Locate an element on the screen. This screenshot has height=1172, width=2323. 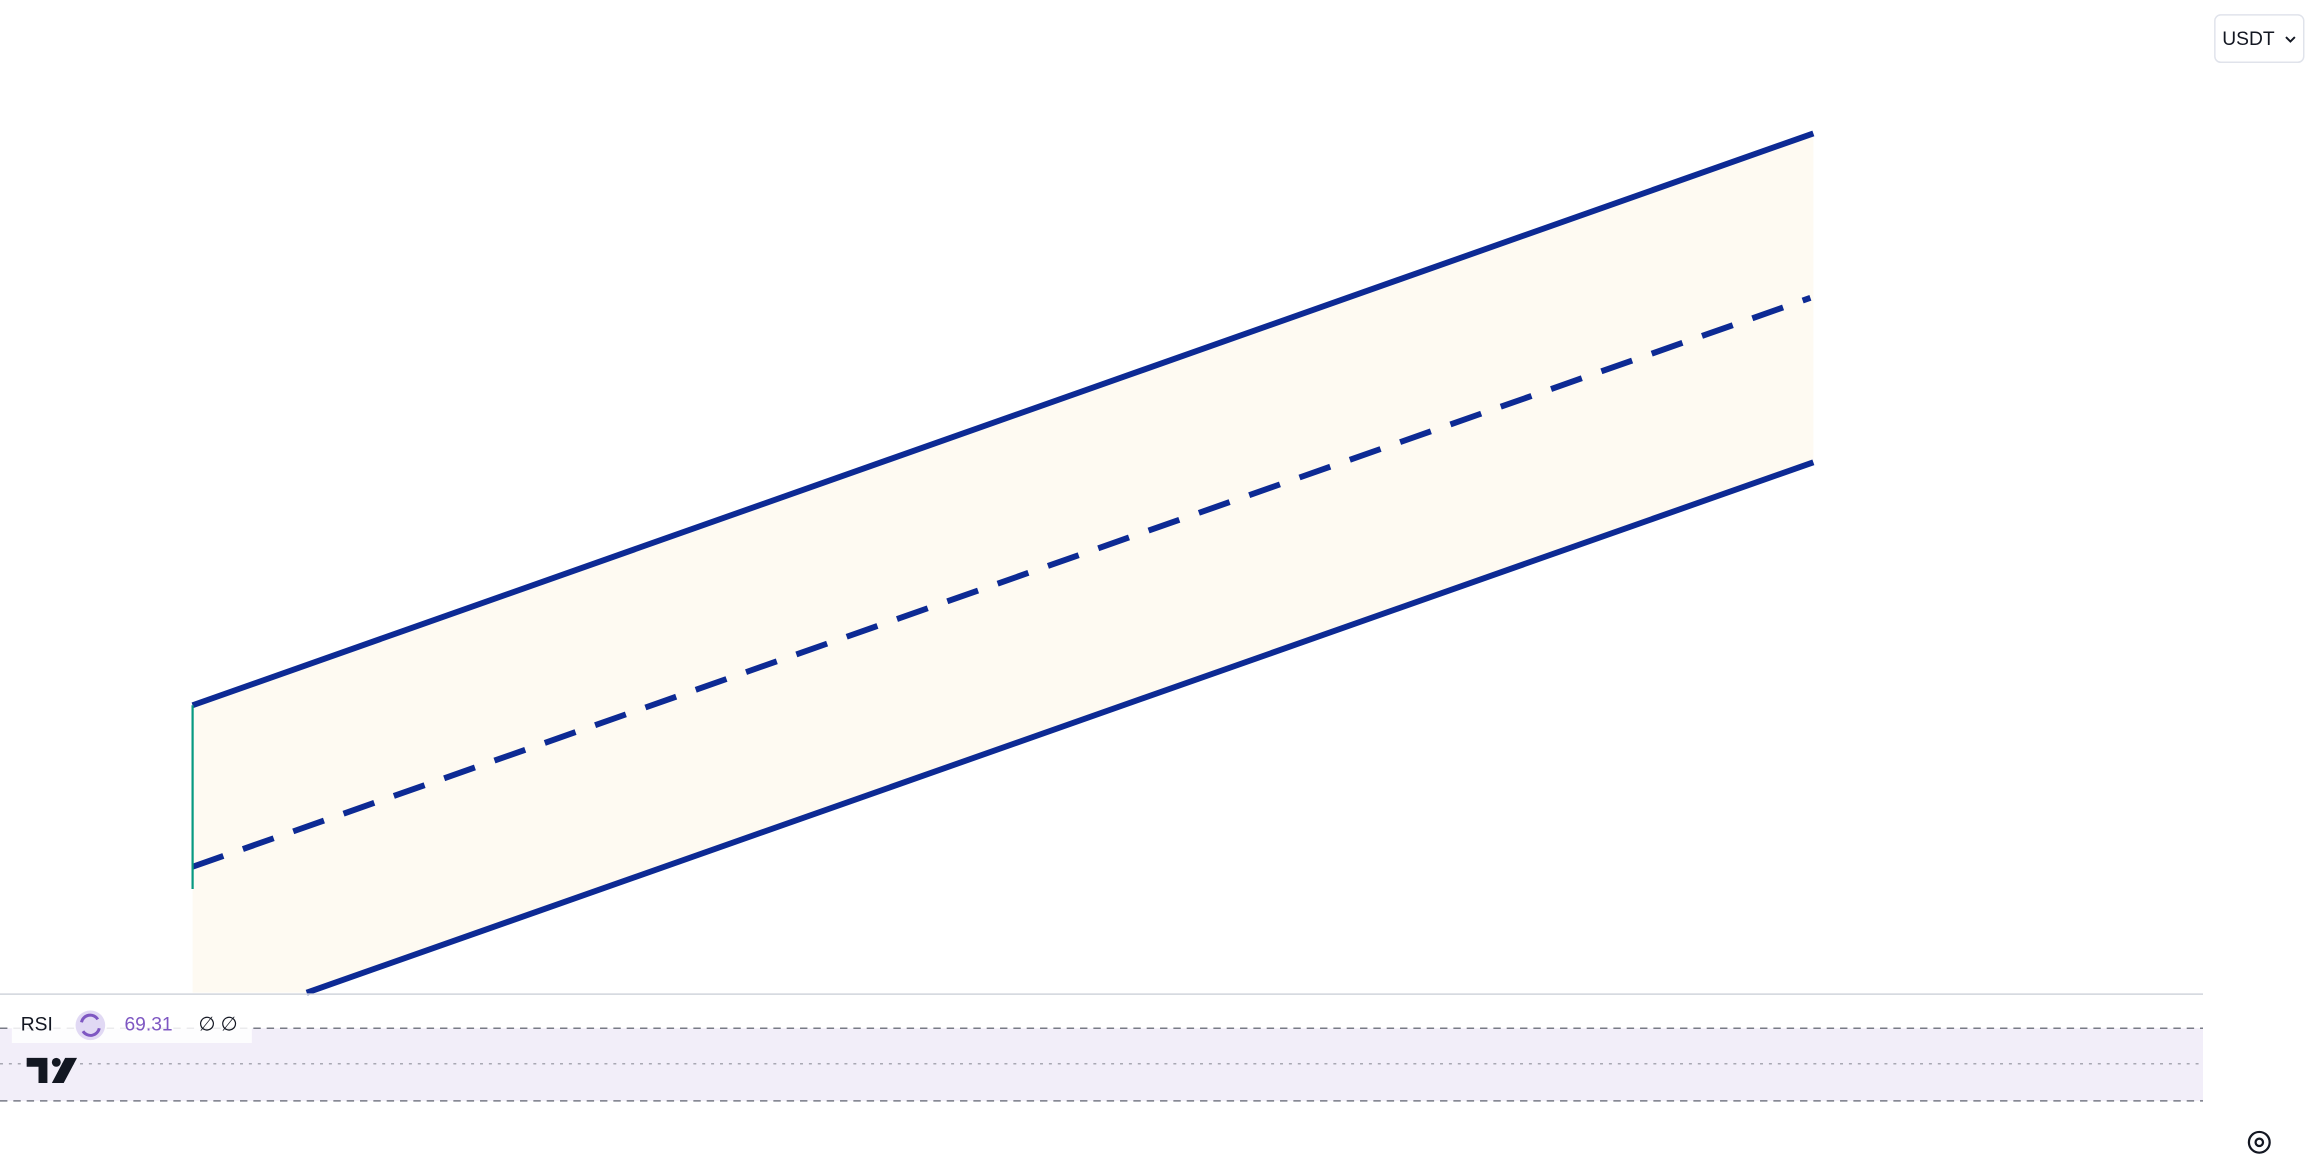
settings-button is located at coordinates (2259, 1142).